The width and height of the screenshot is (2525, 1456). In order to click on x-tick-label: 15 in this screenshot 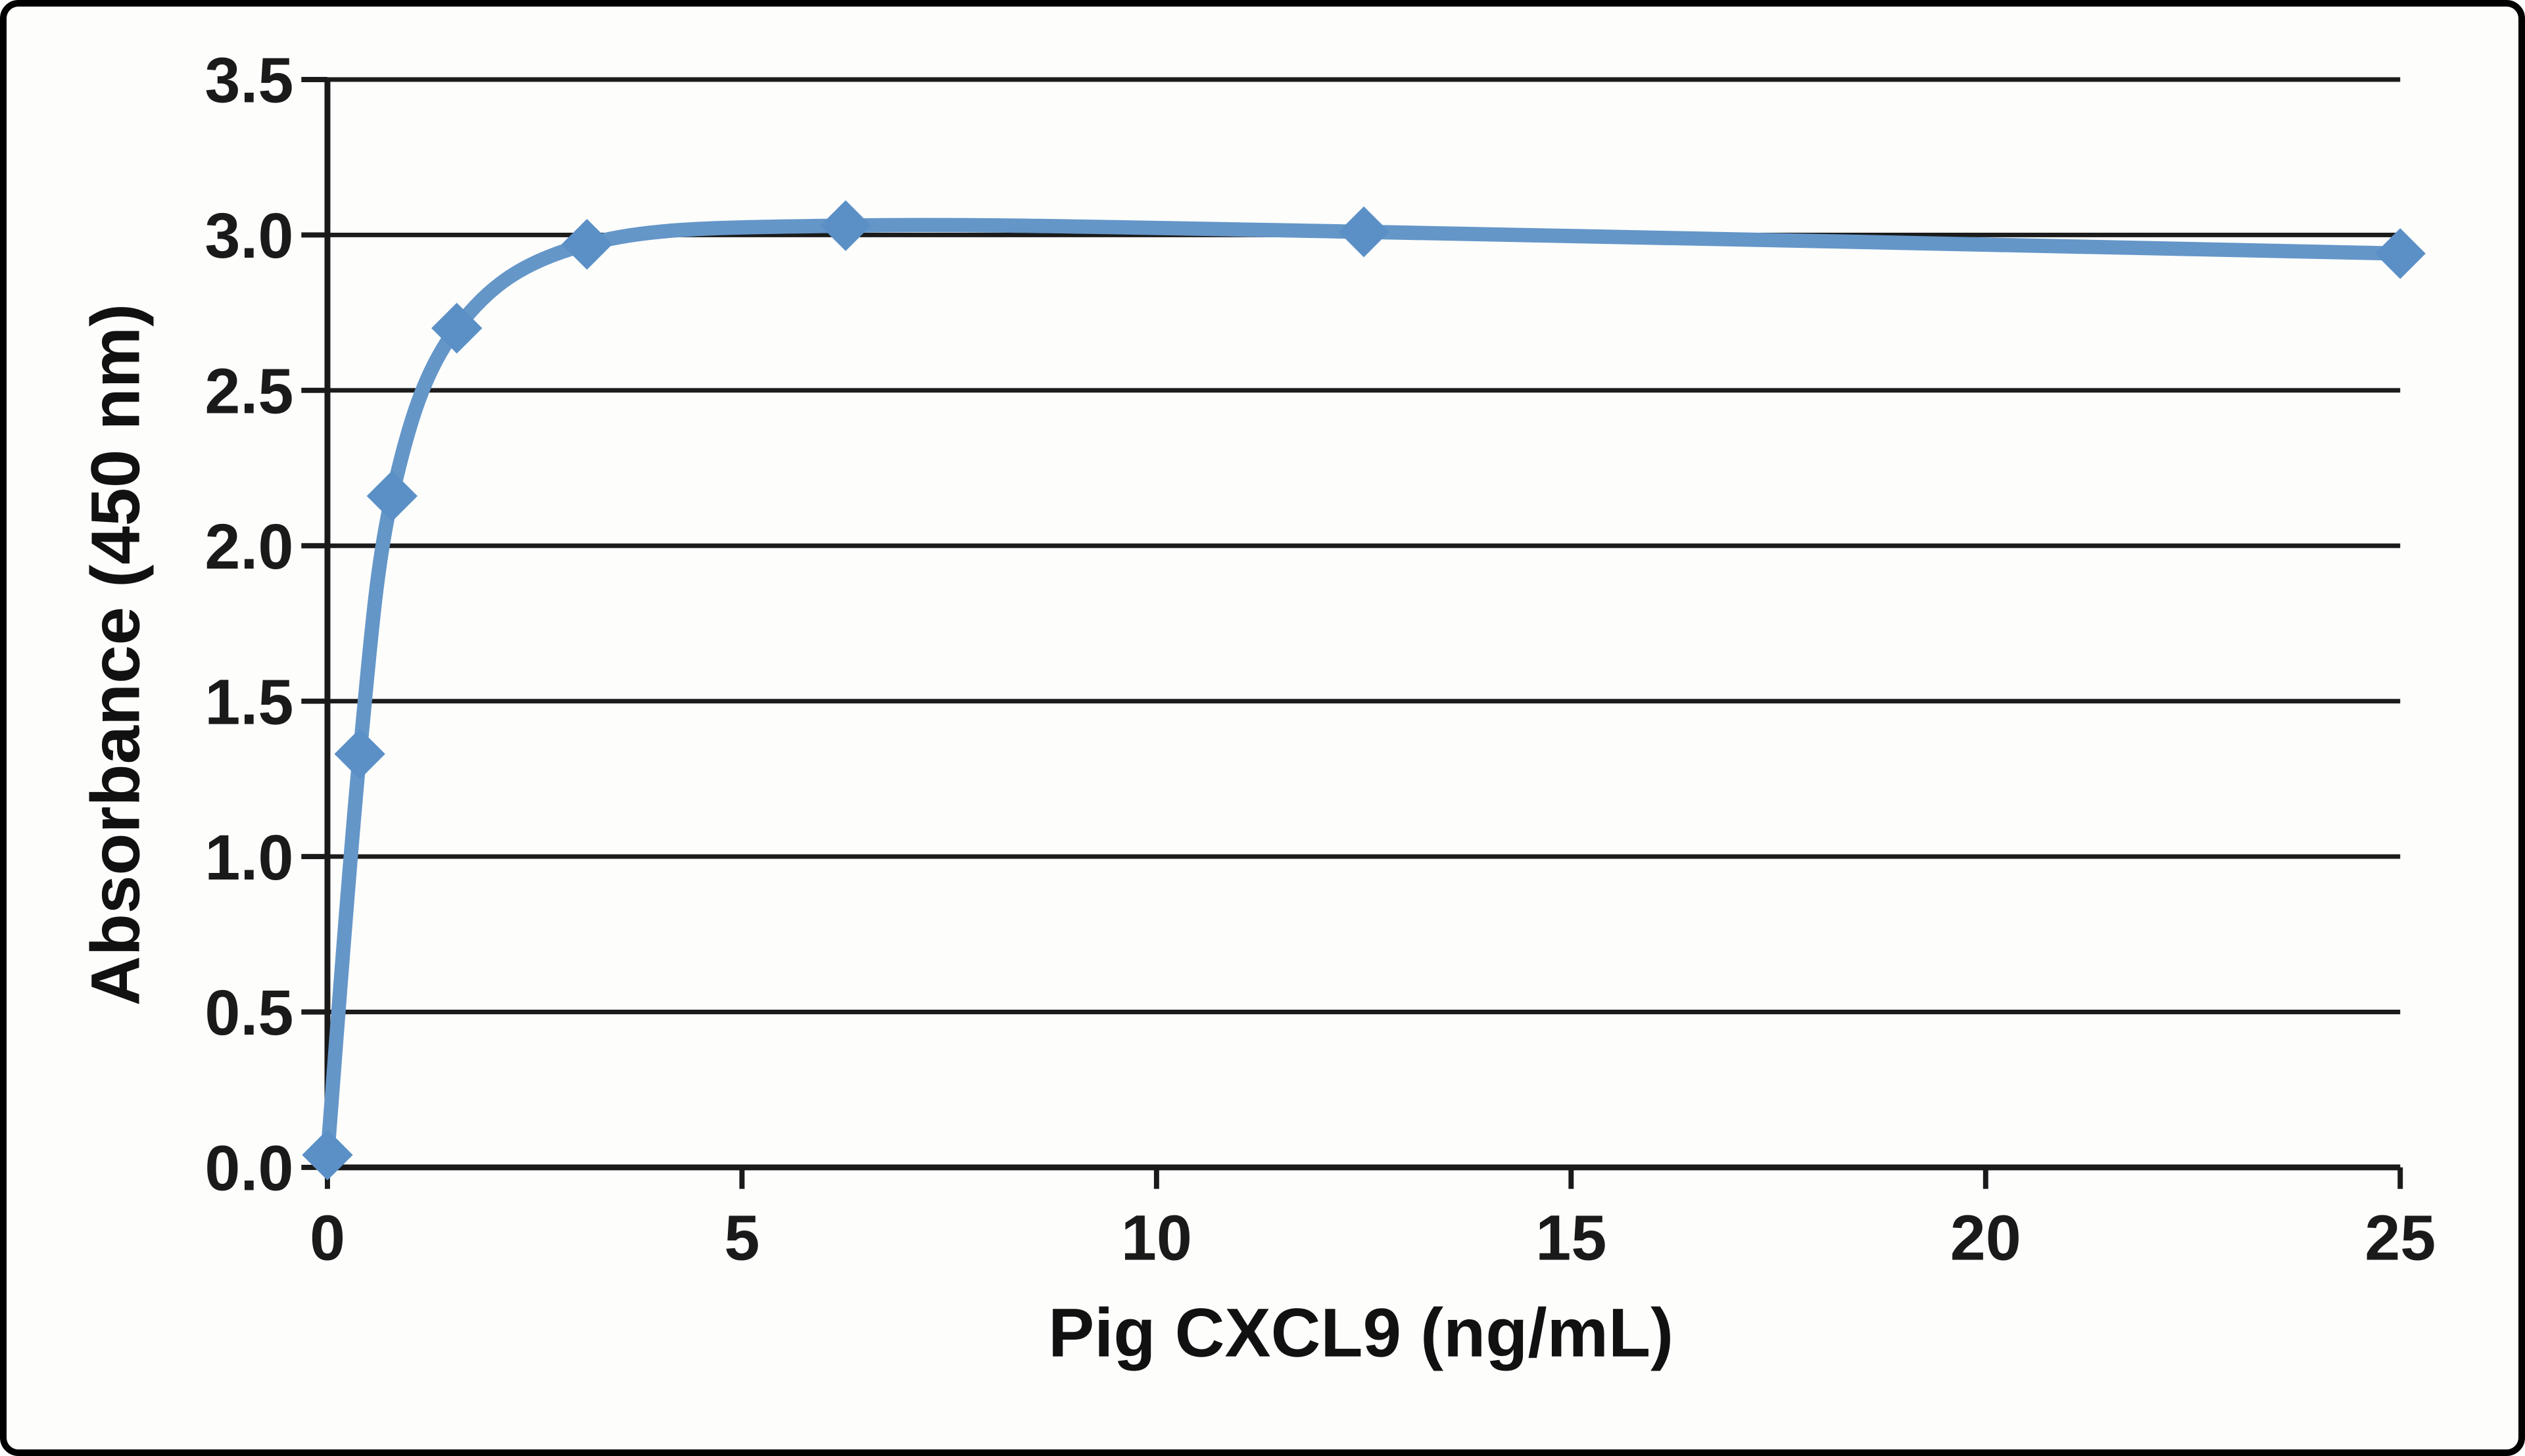, I will do `click(1570, 1238)`.